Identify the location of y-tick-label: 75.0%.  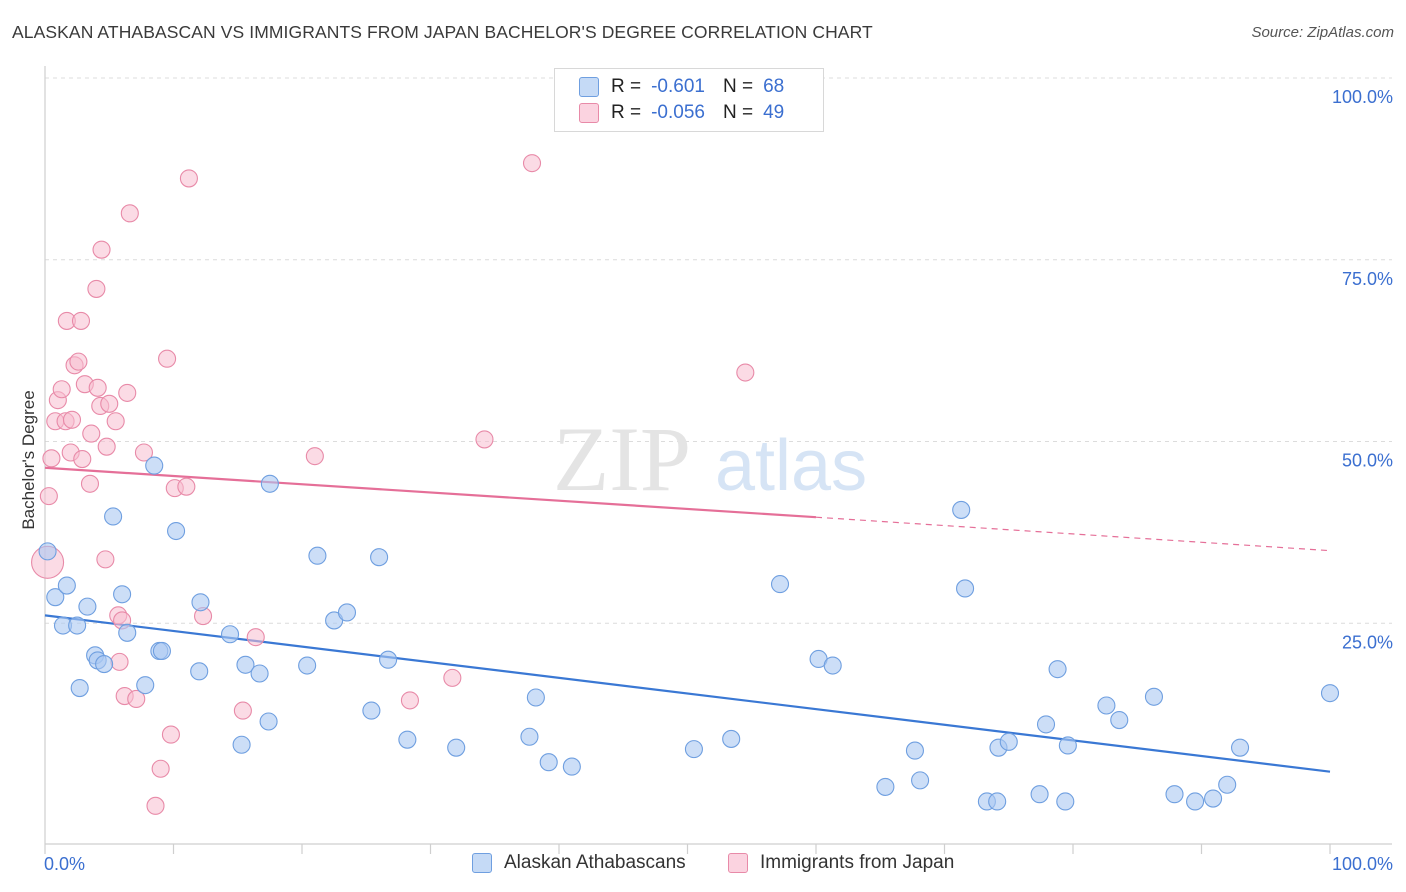
(1367, 279).